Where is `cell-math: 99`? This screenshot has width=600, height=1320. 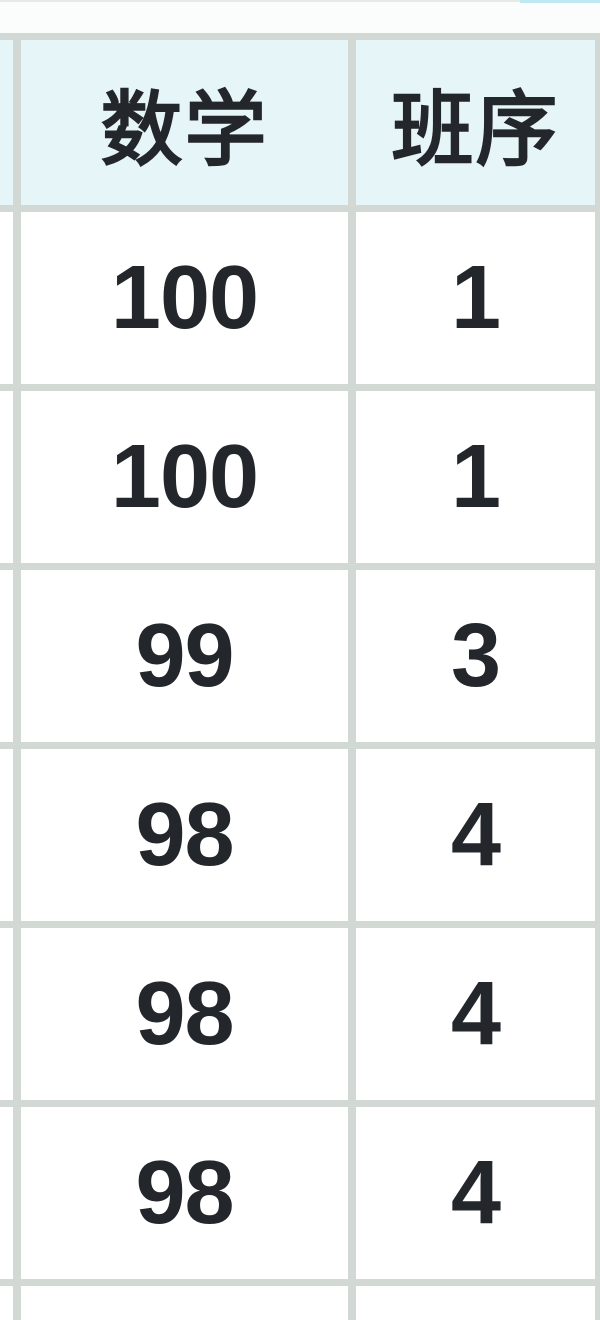
cell-math: 99 is located at coordinates (184, 656).